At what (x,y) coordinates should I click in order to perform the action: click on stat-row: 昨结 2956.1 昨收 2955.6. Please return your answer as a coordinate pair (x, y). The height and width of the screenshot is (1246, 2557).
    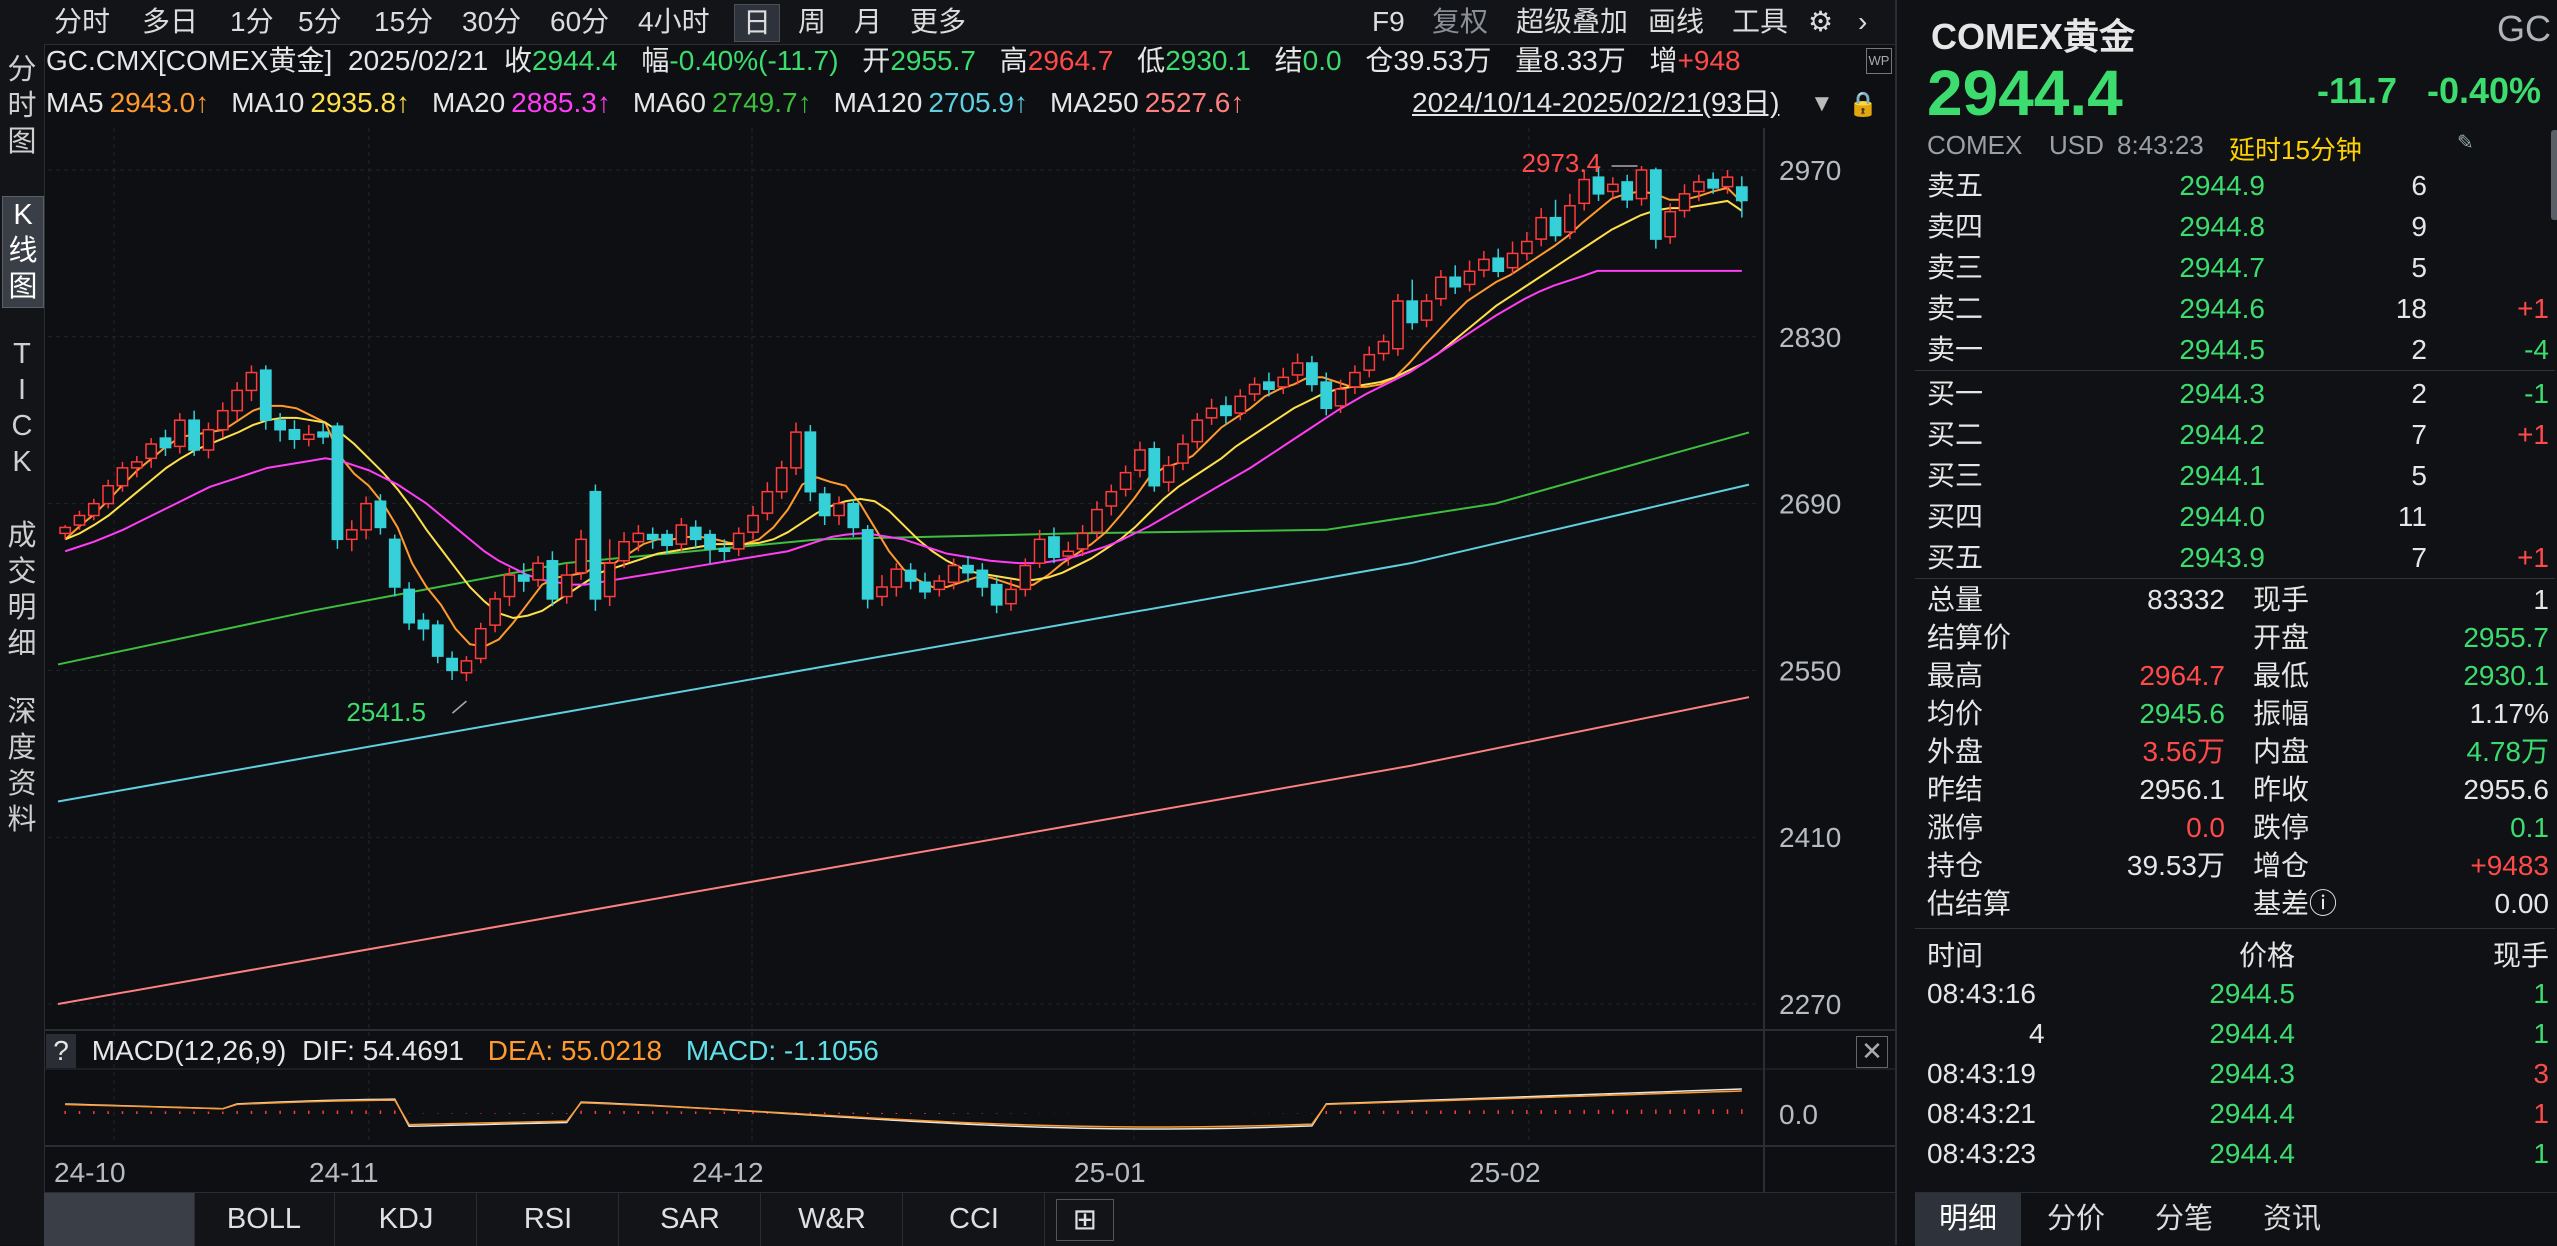
    Looking at the image, I should click on (2227, 790).